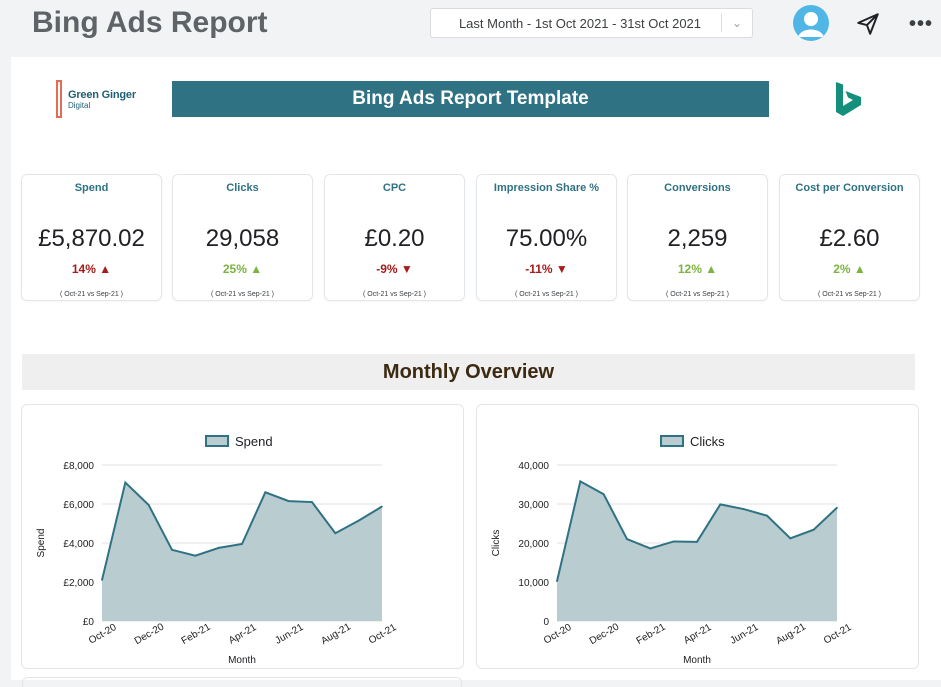  I want to click on kpi-card-clicks: Clicks 29,058 25% ▲ ( Oct-21 vs Sep-21 ), so click(242, 237).